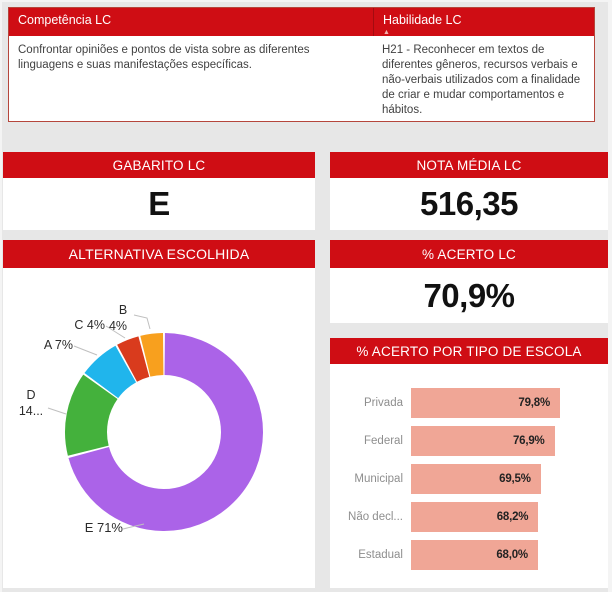  I want to click on page-edge, so click(610, 296).